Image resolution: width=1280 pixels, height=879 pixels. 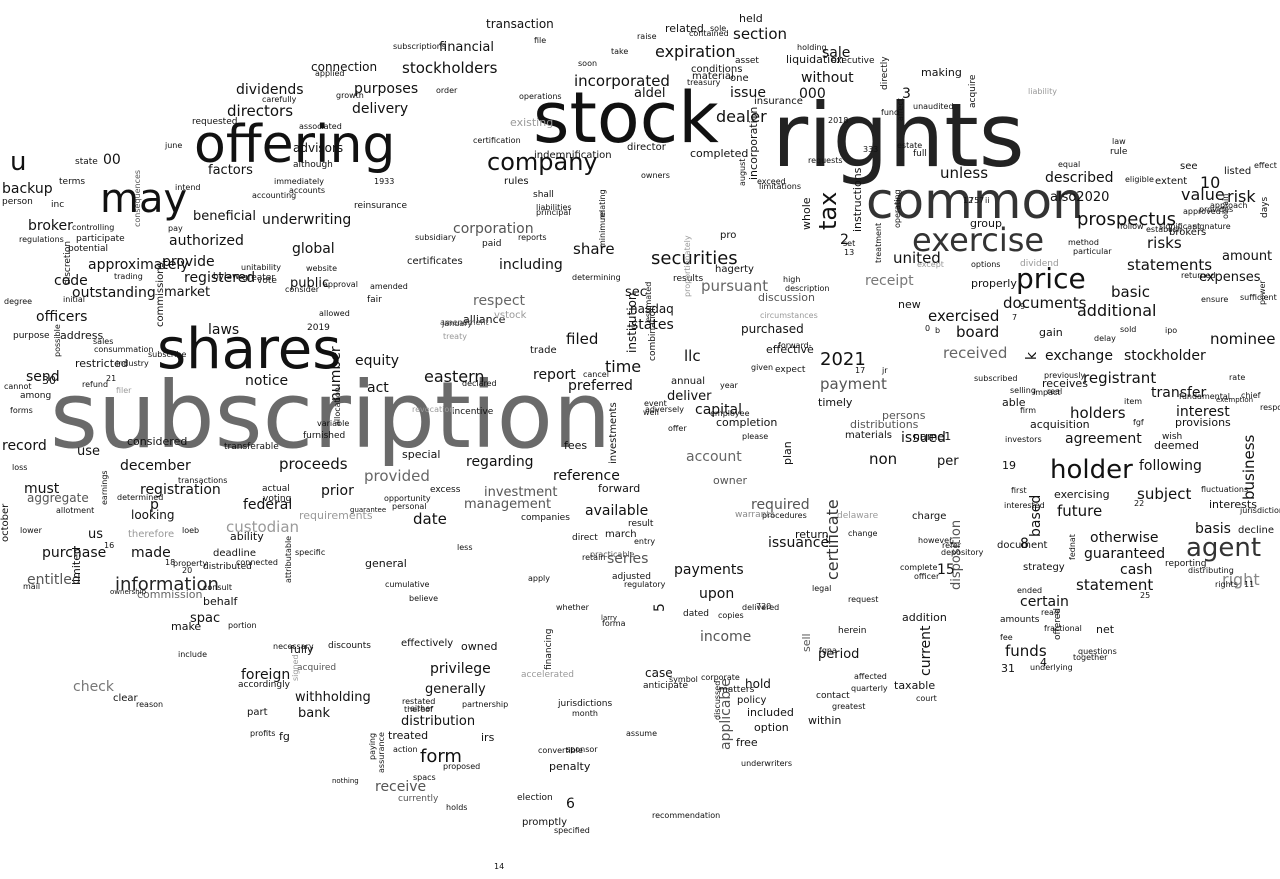 I want to click on word-10: 10, so click(x=1210, y=182).